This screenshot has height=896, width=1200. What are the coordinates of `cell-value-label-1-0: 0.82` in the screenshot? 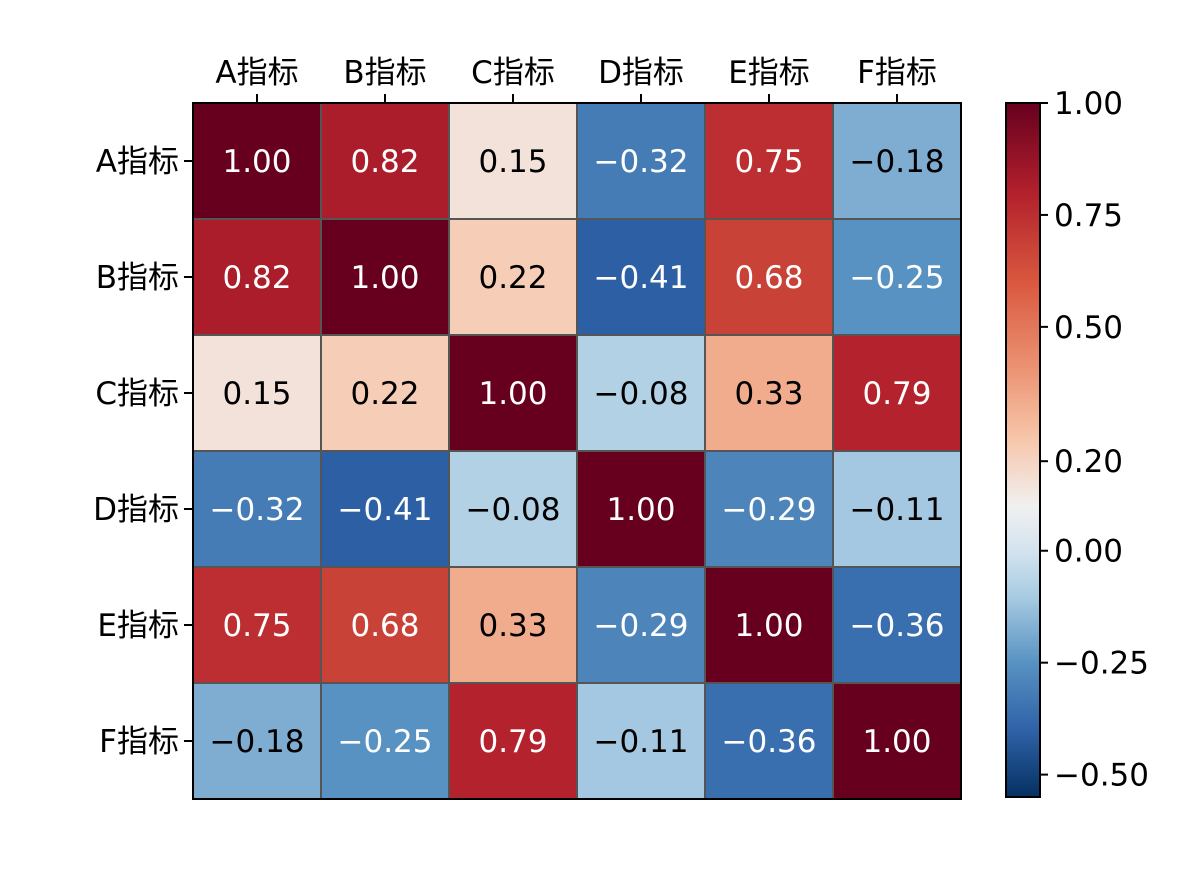 It's located at (256, 278).